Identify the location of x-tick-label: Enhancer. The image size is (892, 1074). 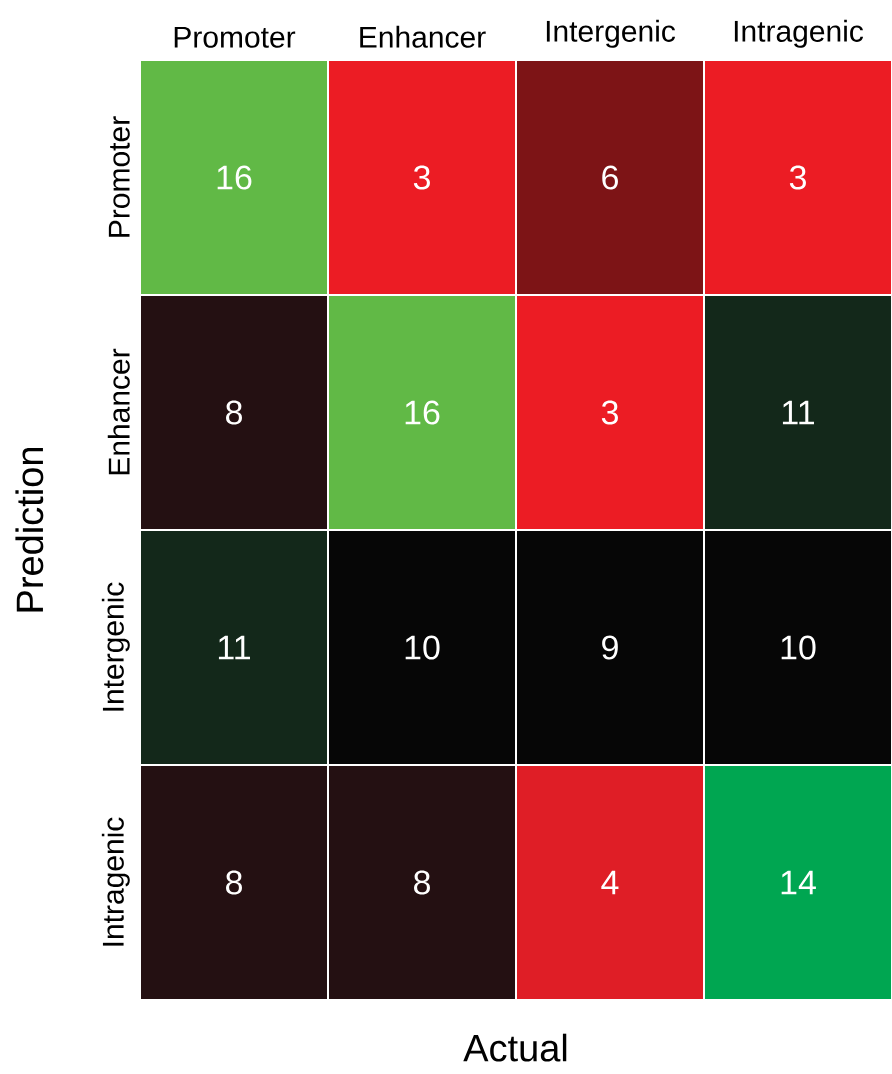
(423, 36).